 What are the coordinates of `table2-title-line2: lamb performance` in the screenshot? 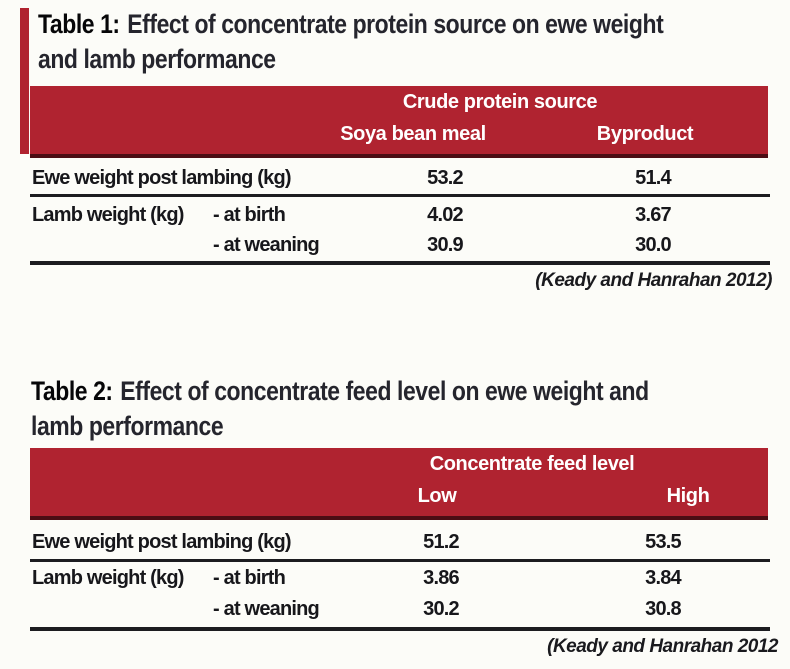 It's located at (127, 426).